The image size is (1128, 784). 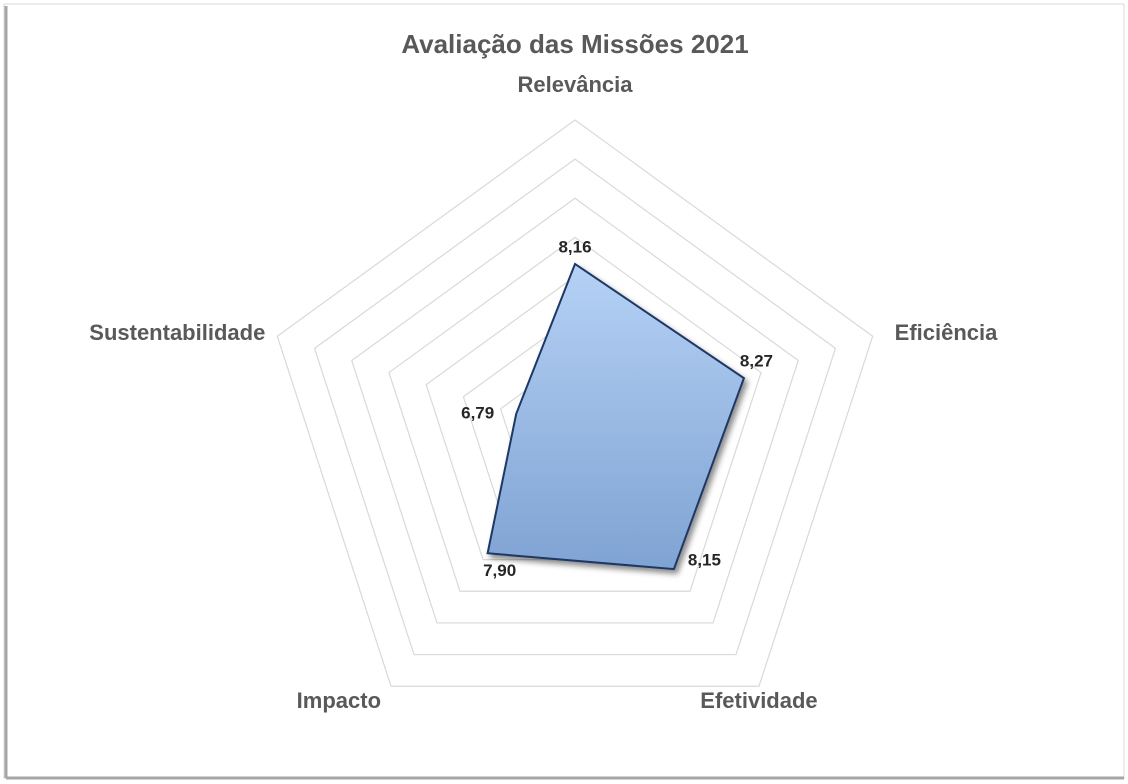 What do you see at coordinates (758, 700) in the screenshot?
I see `category-label: Efetividade` at bounding box center [758, 700].